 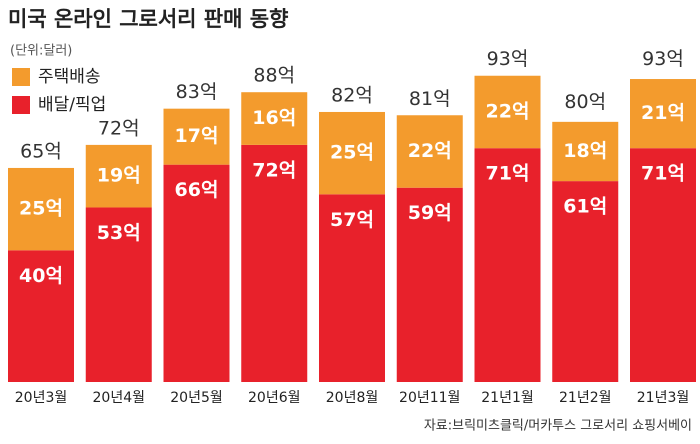 What do you see at coordinates (41, 151) in the screenshot?
I see `total-label: 65억` at bounding box center [41, 151].